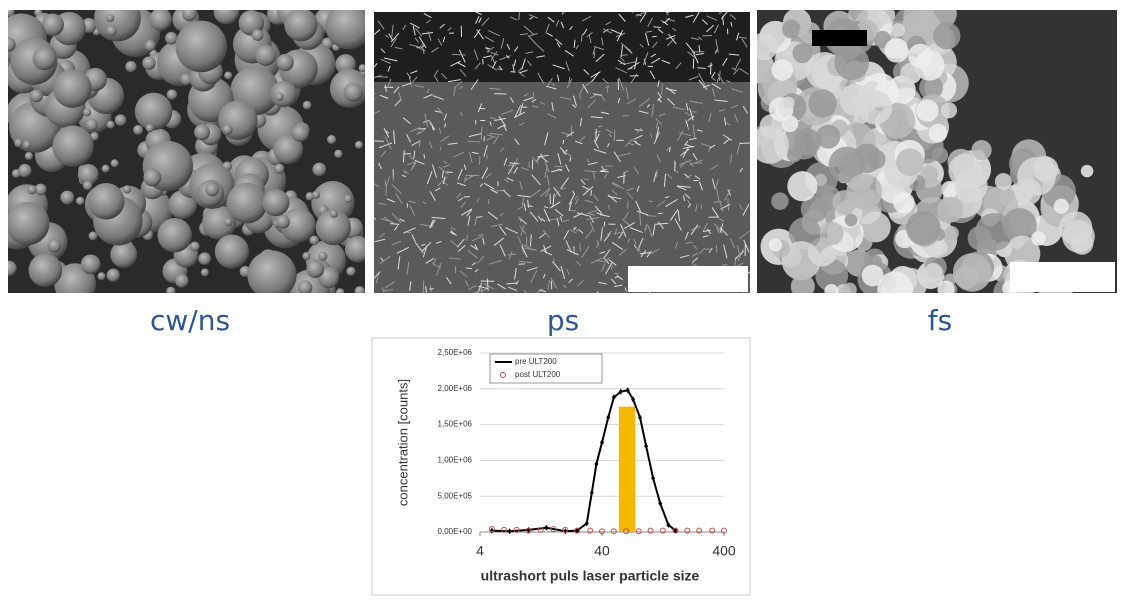  Describe the element at coordinates (480, 551) in the screenshot. I see `x-tick-label: 4` at that location.